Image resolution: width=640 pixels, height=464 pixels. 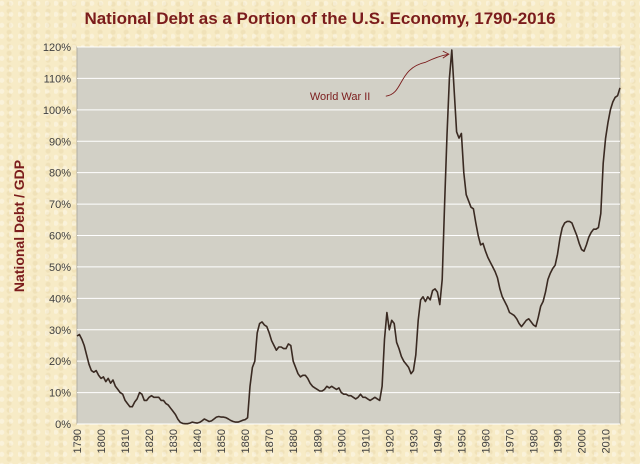 I want to click on x-tick-label: 1920, so click(x=390, y=441).